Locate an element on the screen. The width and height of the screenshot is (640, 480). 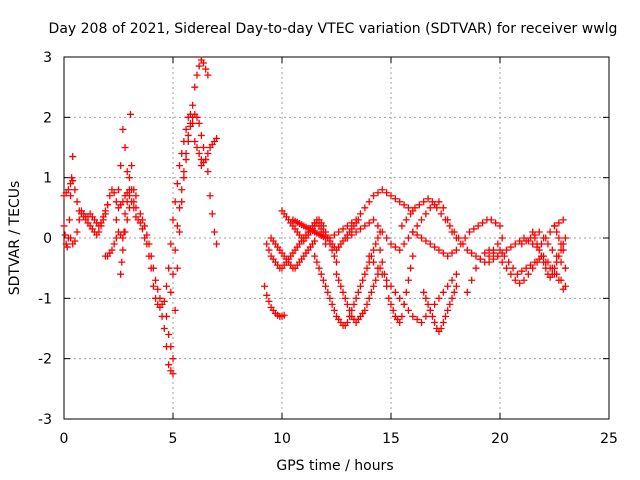
y-axis-label: SDTVAR / TECUs is located at coordinates (15, 238).